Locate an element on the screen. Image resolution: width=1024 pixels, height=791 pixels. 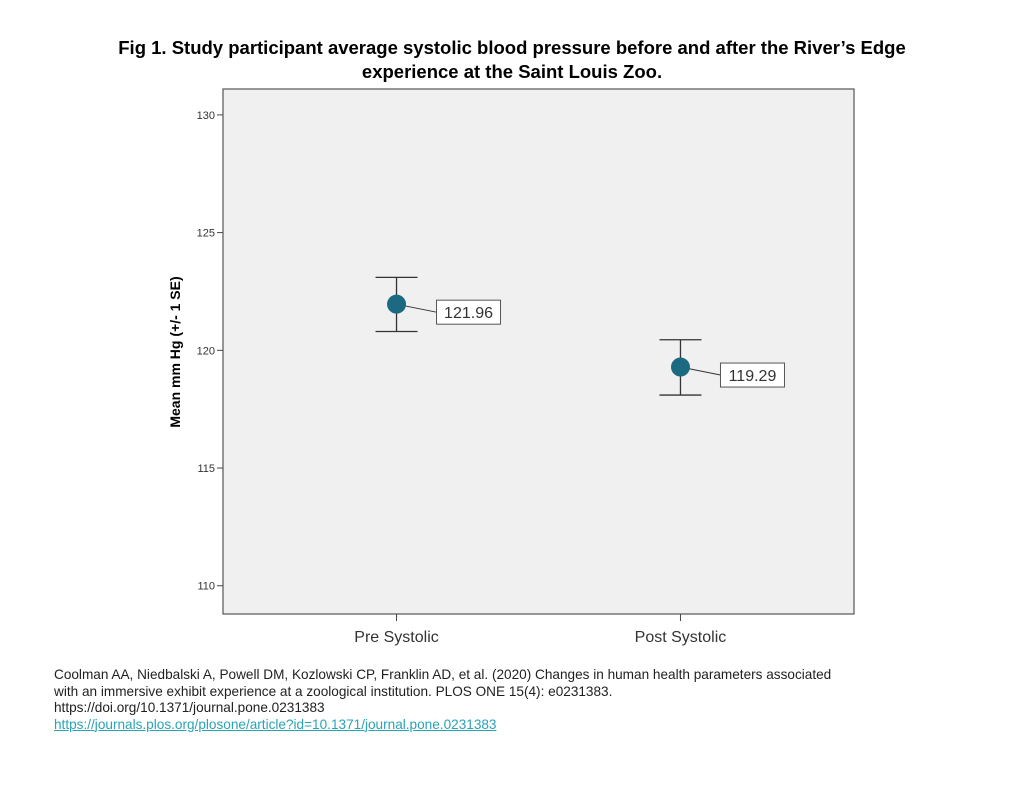
y-tick-label: 130 is located at coordinates (206, 116).